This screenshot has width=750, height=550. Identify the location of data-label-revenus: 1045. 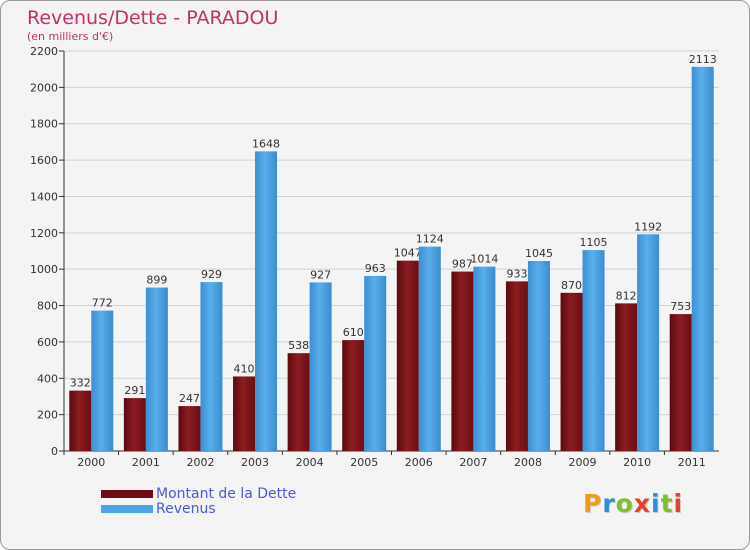
(539, 253).